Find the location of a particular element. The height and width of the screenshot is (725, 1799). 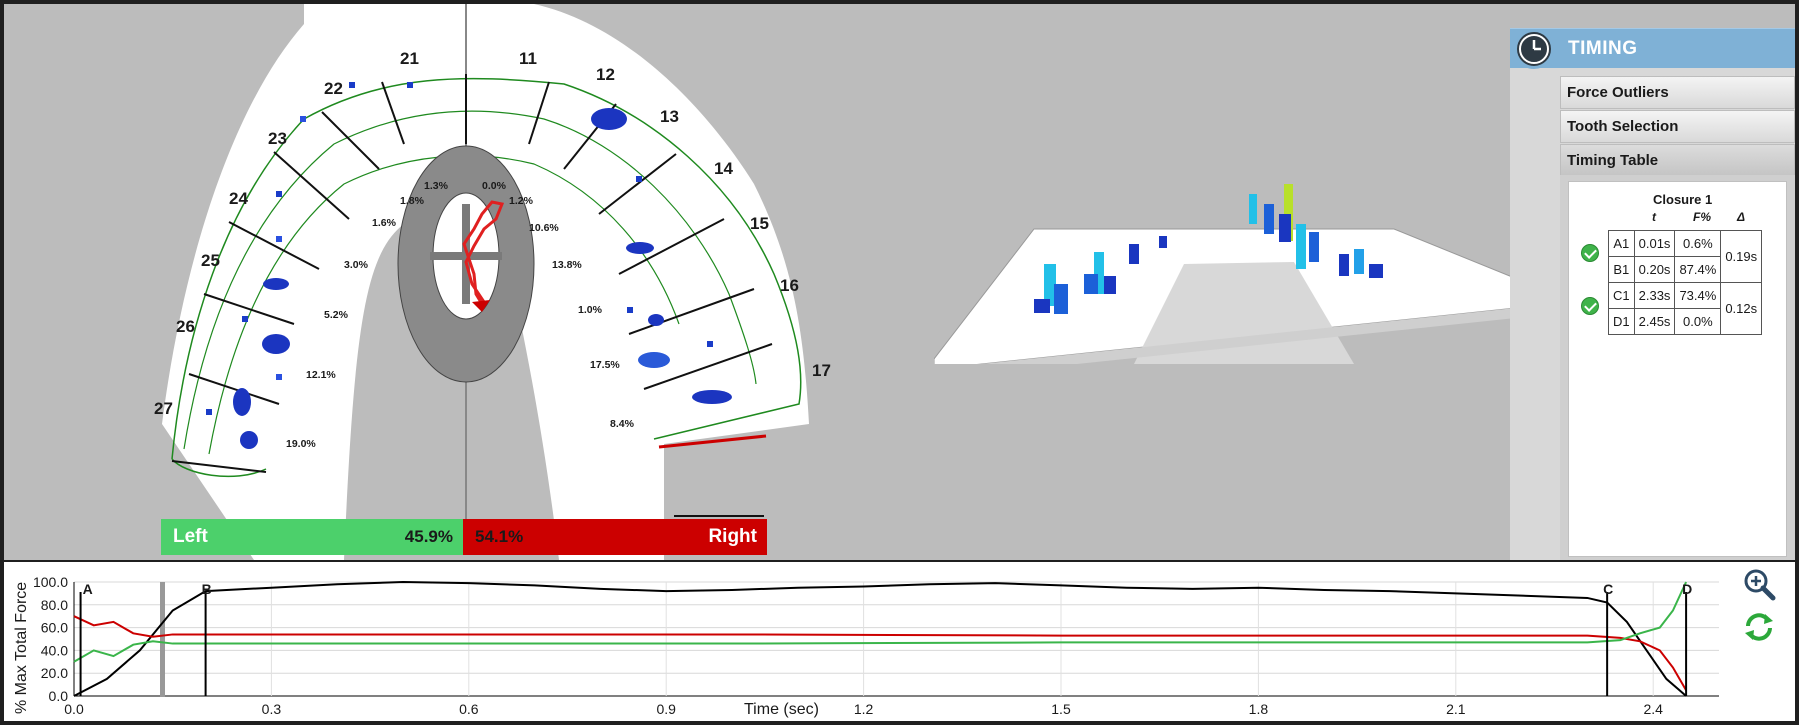

tooth-label-24: 24 is located at coordinates (238, 198).